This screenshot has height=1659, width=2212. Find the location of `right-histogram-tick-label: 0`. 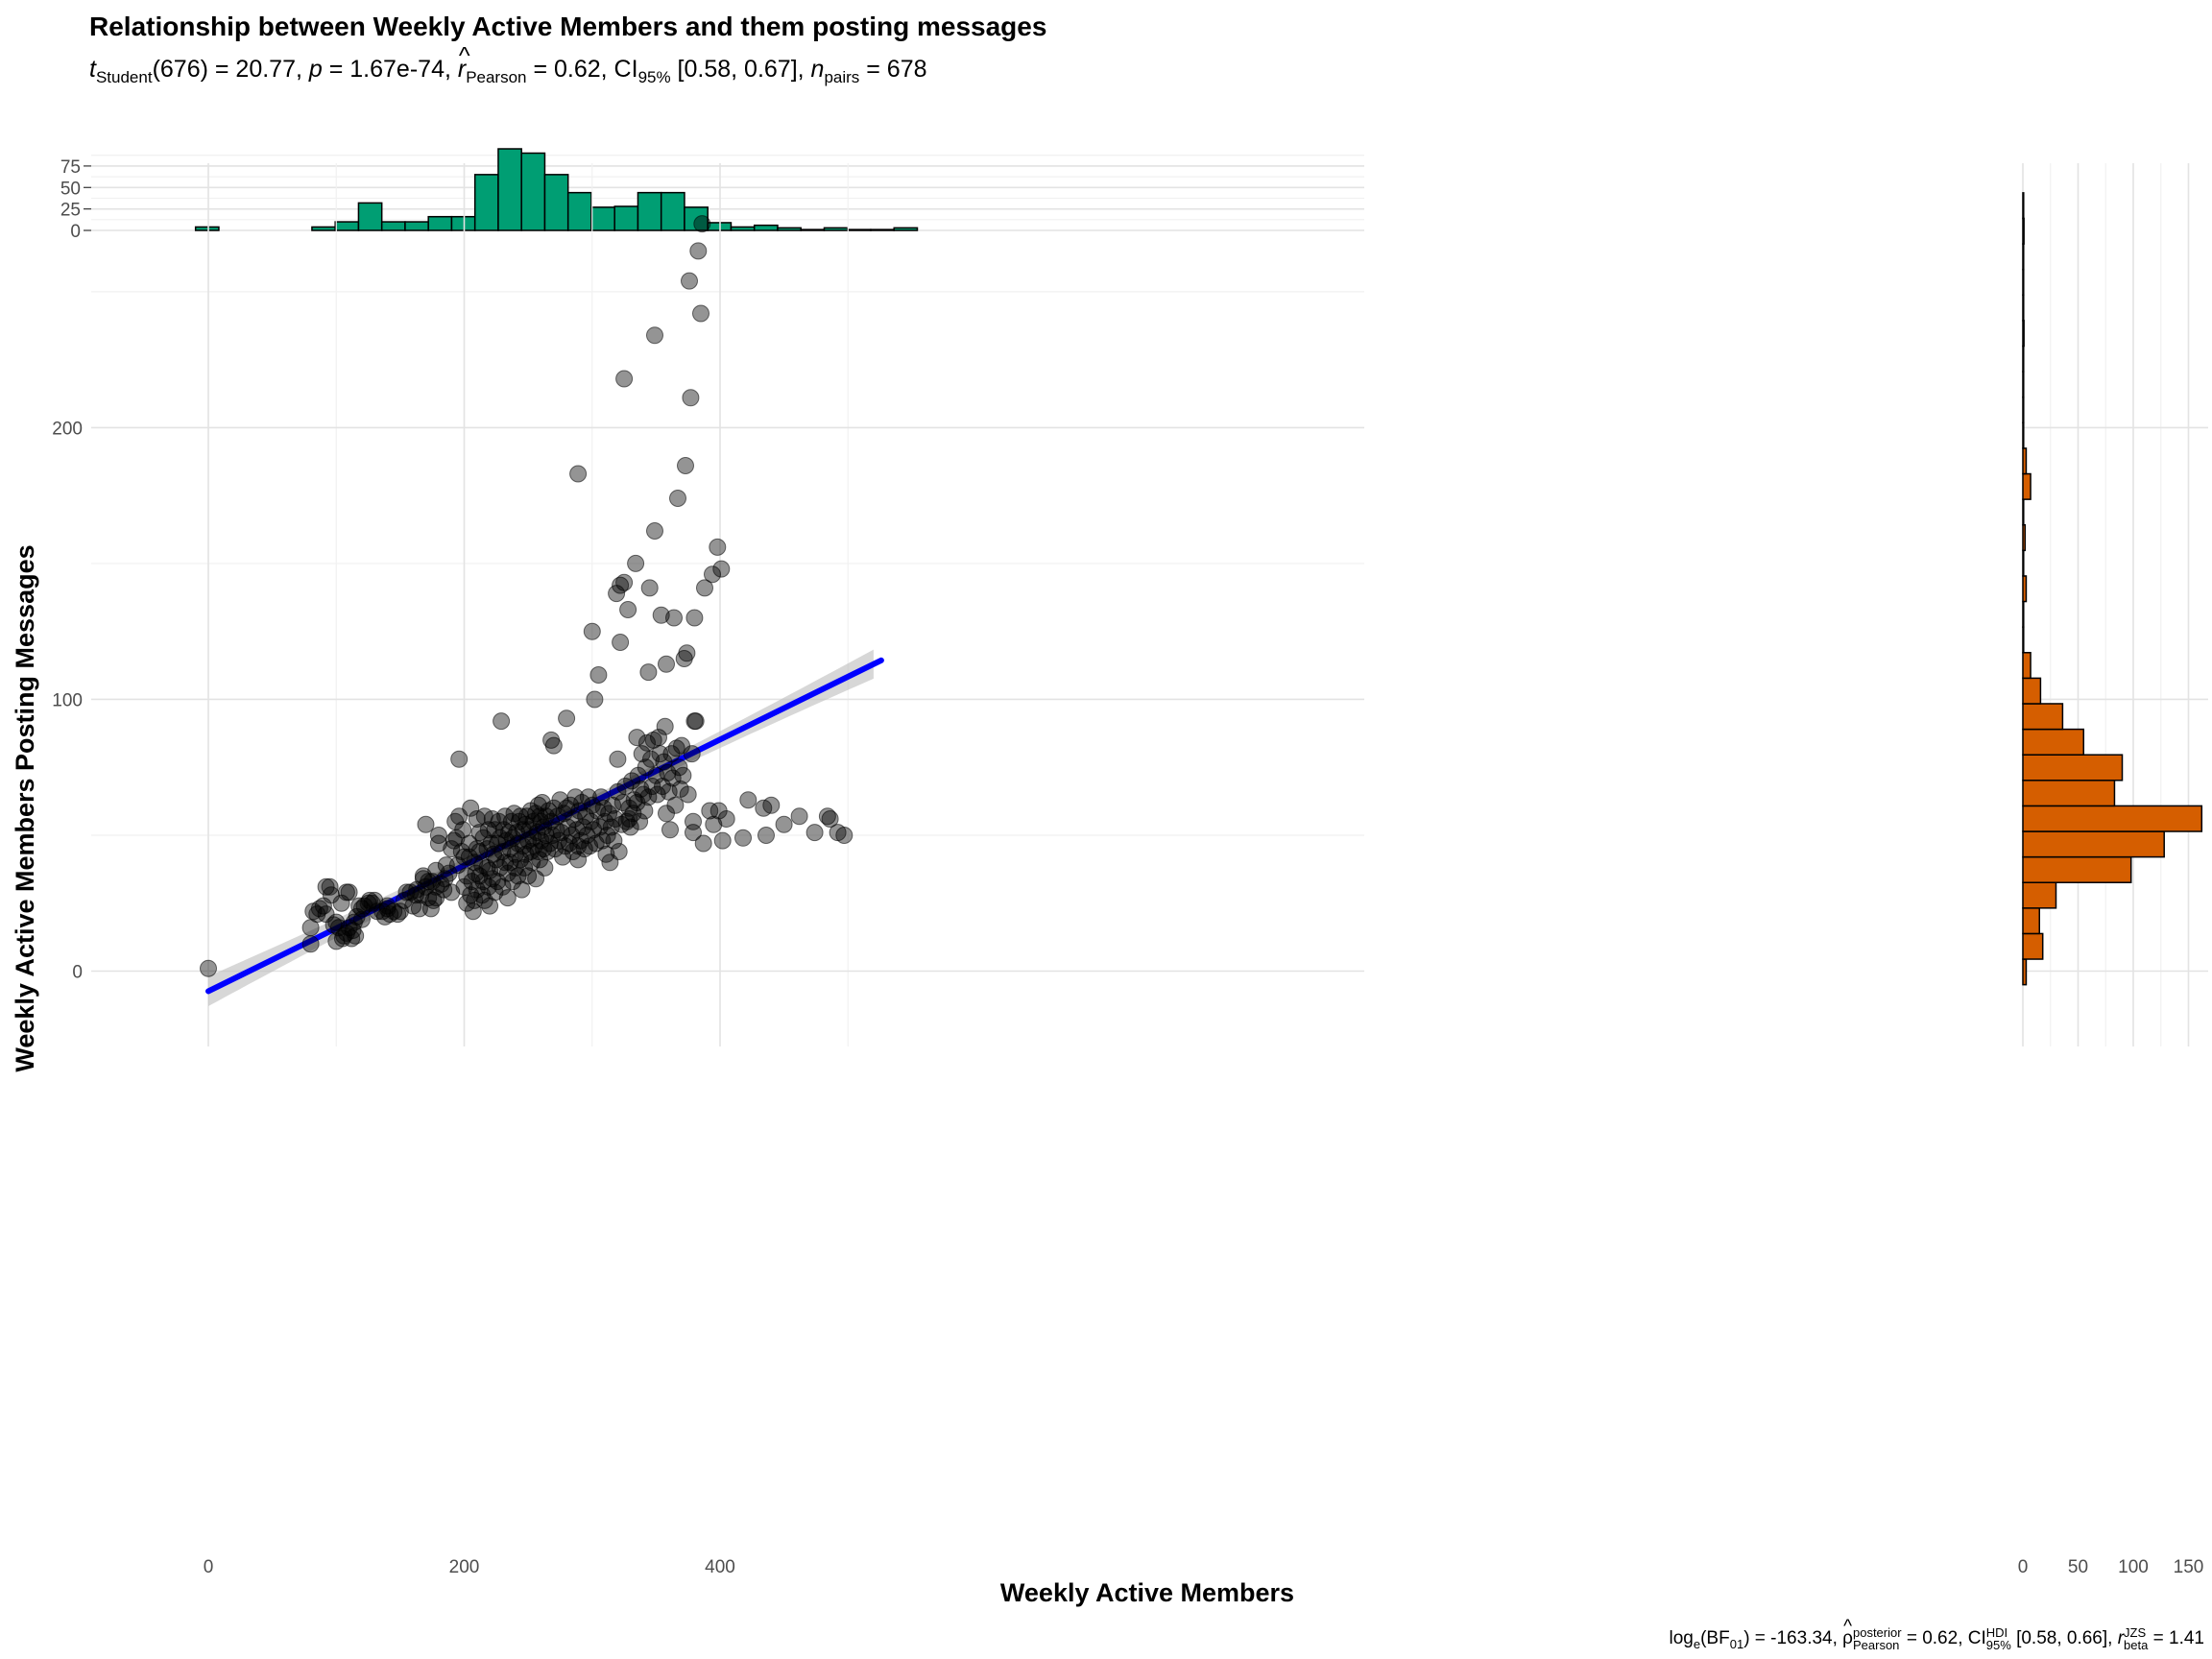

right-histogram-tick-label: 0 is located at coordinates (2023, 1567).